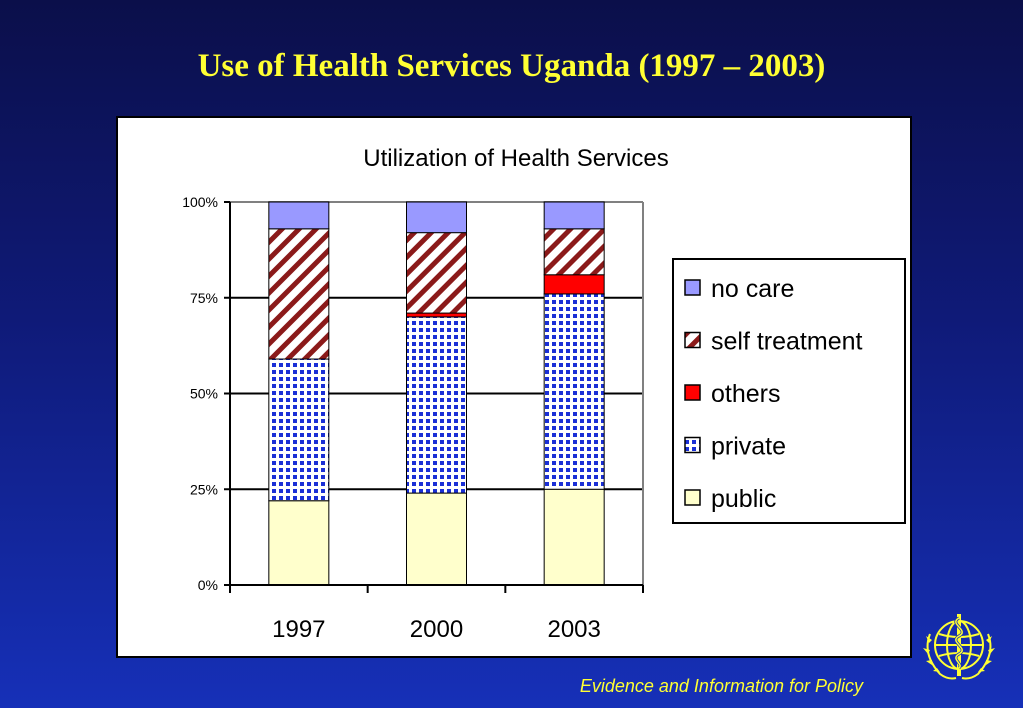 This screenshot has width=1023, height=708. What do you see at coordinates (436, 629) in the screenshot?
I see `x-tick-label: 2000` at bounding box center [436, 629].